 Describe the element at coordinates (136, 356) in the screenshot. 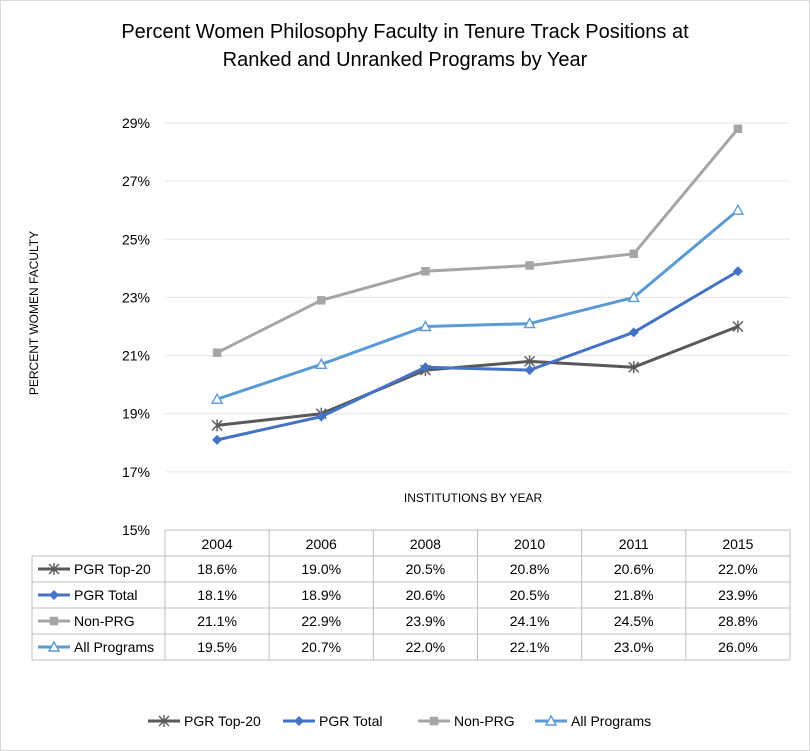

I see `y-tick-label: 21%` at that location.